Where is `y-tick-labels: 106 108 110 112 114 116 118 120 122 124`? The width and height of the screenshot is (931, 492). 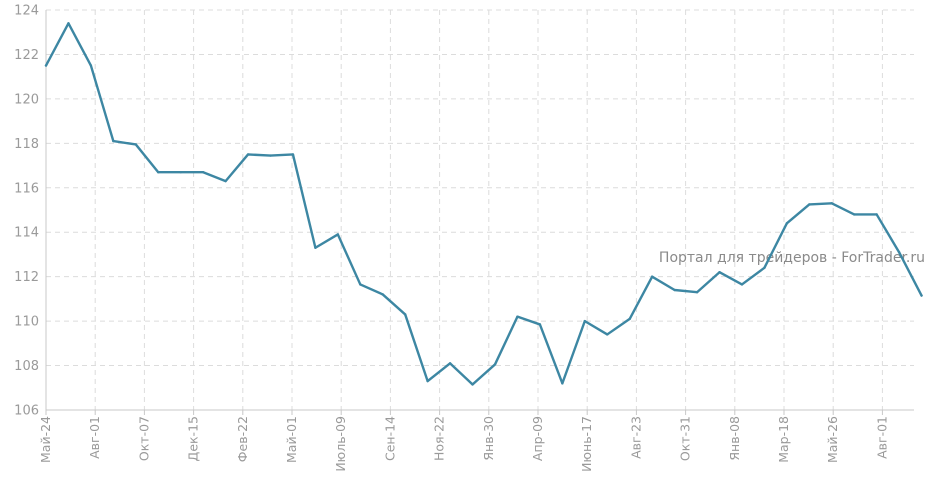 y-tick-labels: 106 108 110 112 114 116 118 120 122 124 is located at coordinates (26, 211).